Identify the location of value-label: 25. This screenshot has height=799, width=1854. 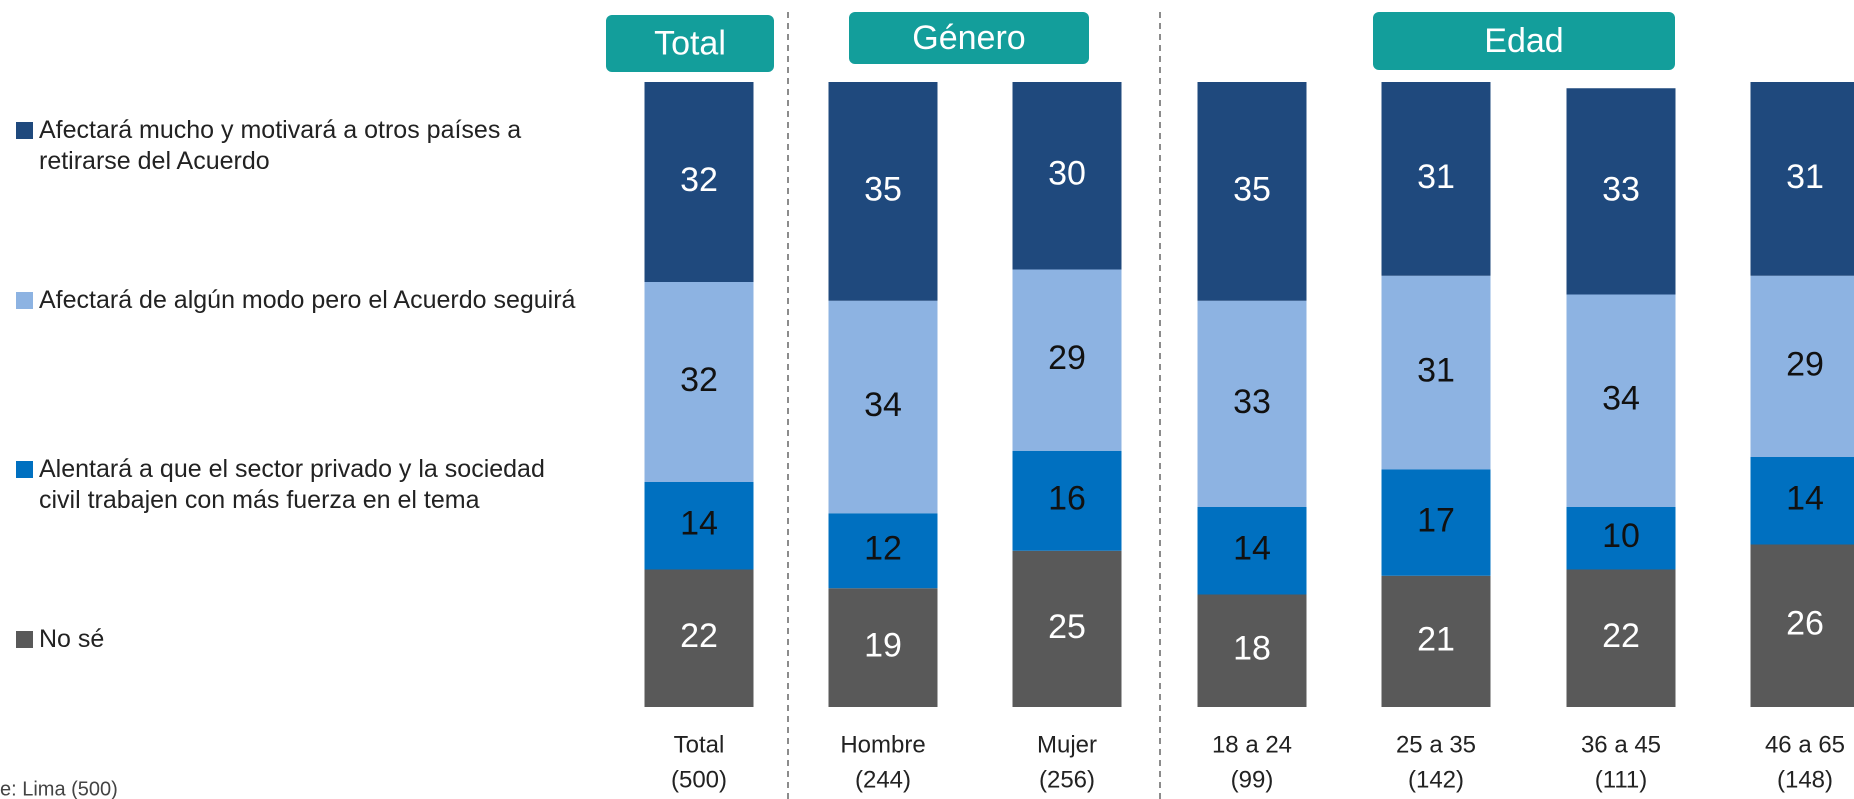
(1067, 627).